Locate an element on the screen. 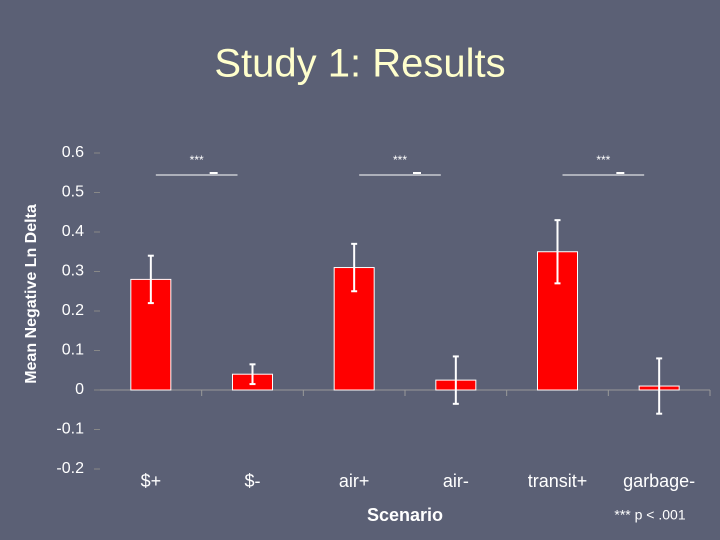  x-tick-label: $- is located at coordinates (252, 481).